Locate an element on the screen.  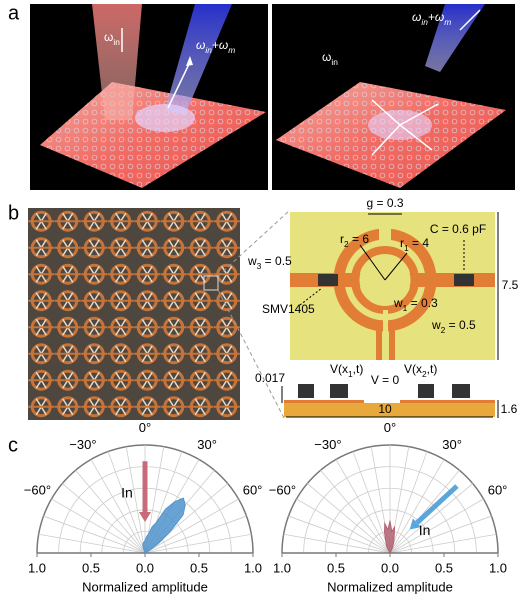
radius-line is located at coordinates (396, 266).